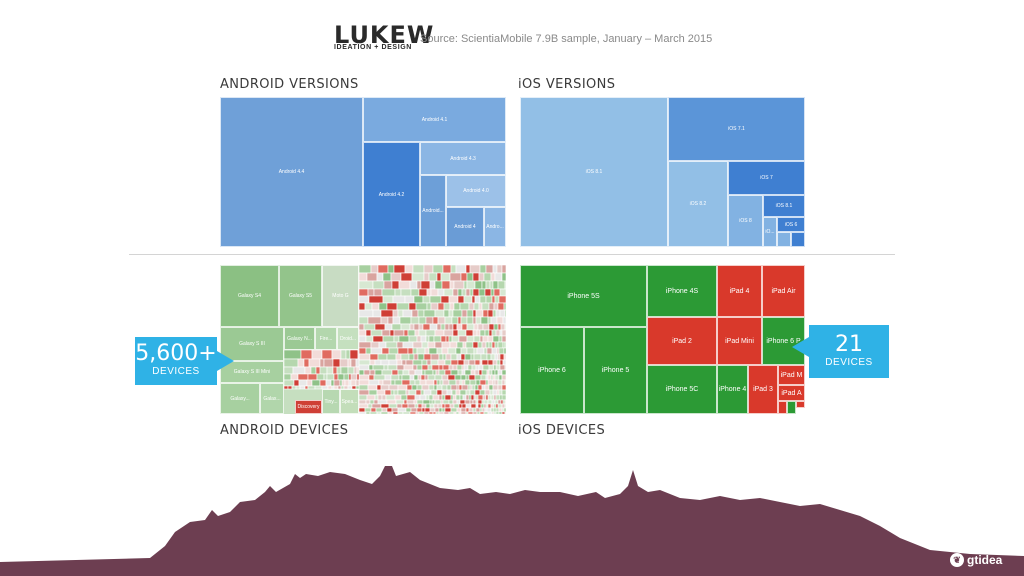 Image resolution: width=1024 pixels, height=576 pixels. Describe the element at coordinates (291, 172) in the screenshot. I see `treemap-cell: Android 4.4` at that location.